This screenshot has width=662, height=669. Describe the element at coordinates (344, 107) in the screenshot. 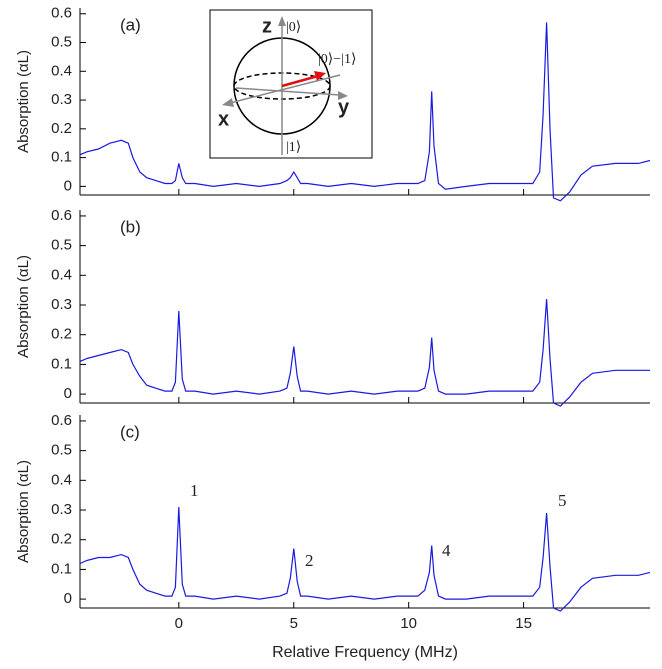

I see `y-label: y` at that location.